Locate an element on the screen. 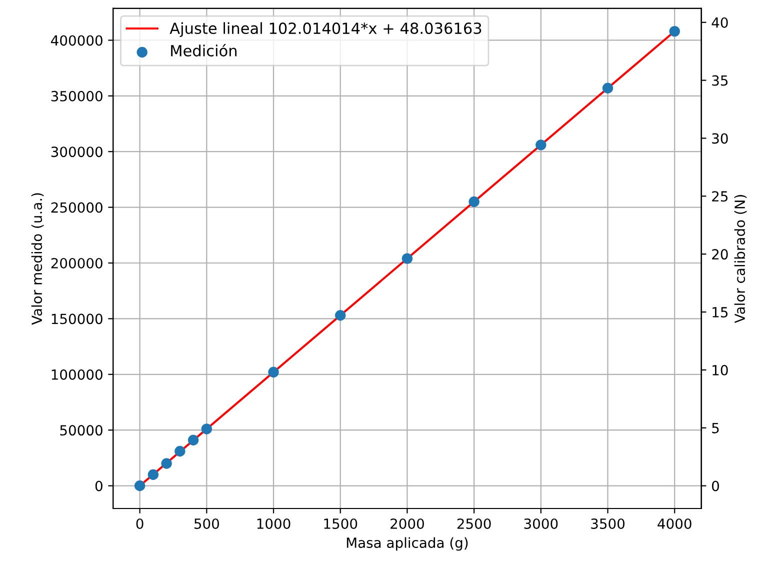  y-tick-label: 350000 is located at coordinates (76, 96).